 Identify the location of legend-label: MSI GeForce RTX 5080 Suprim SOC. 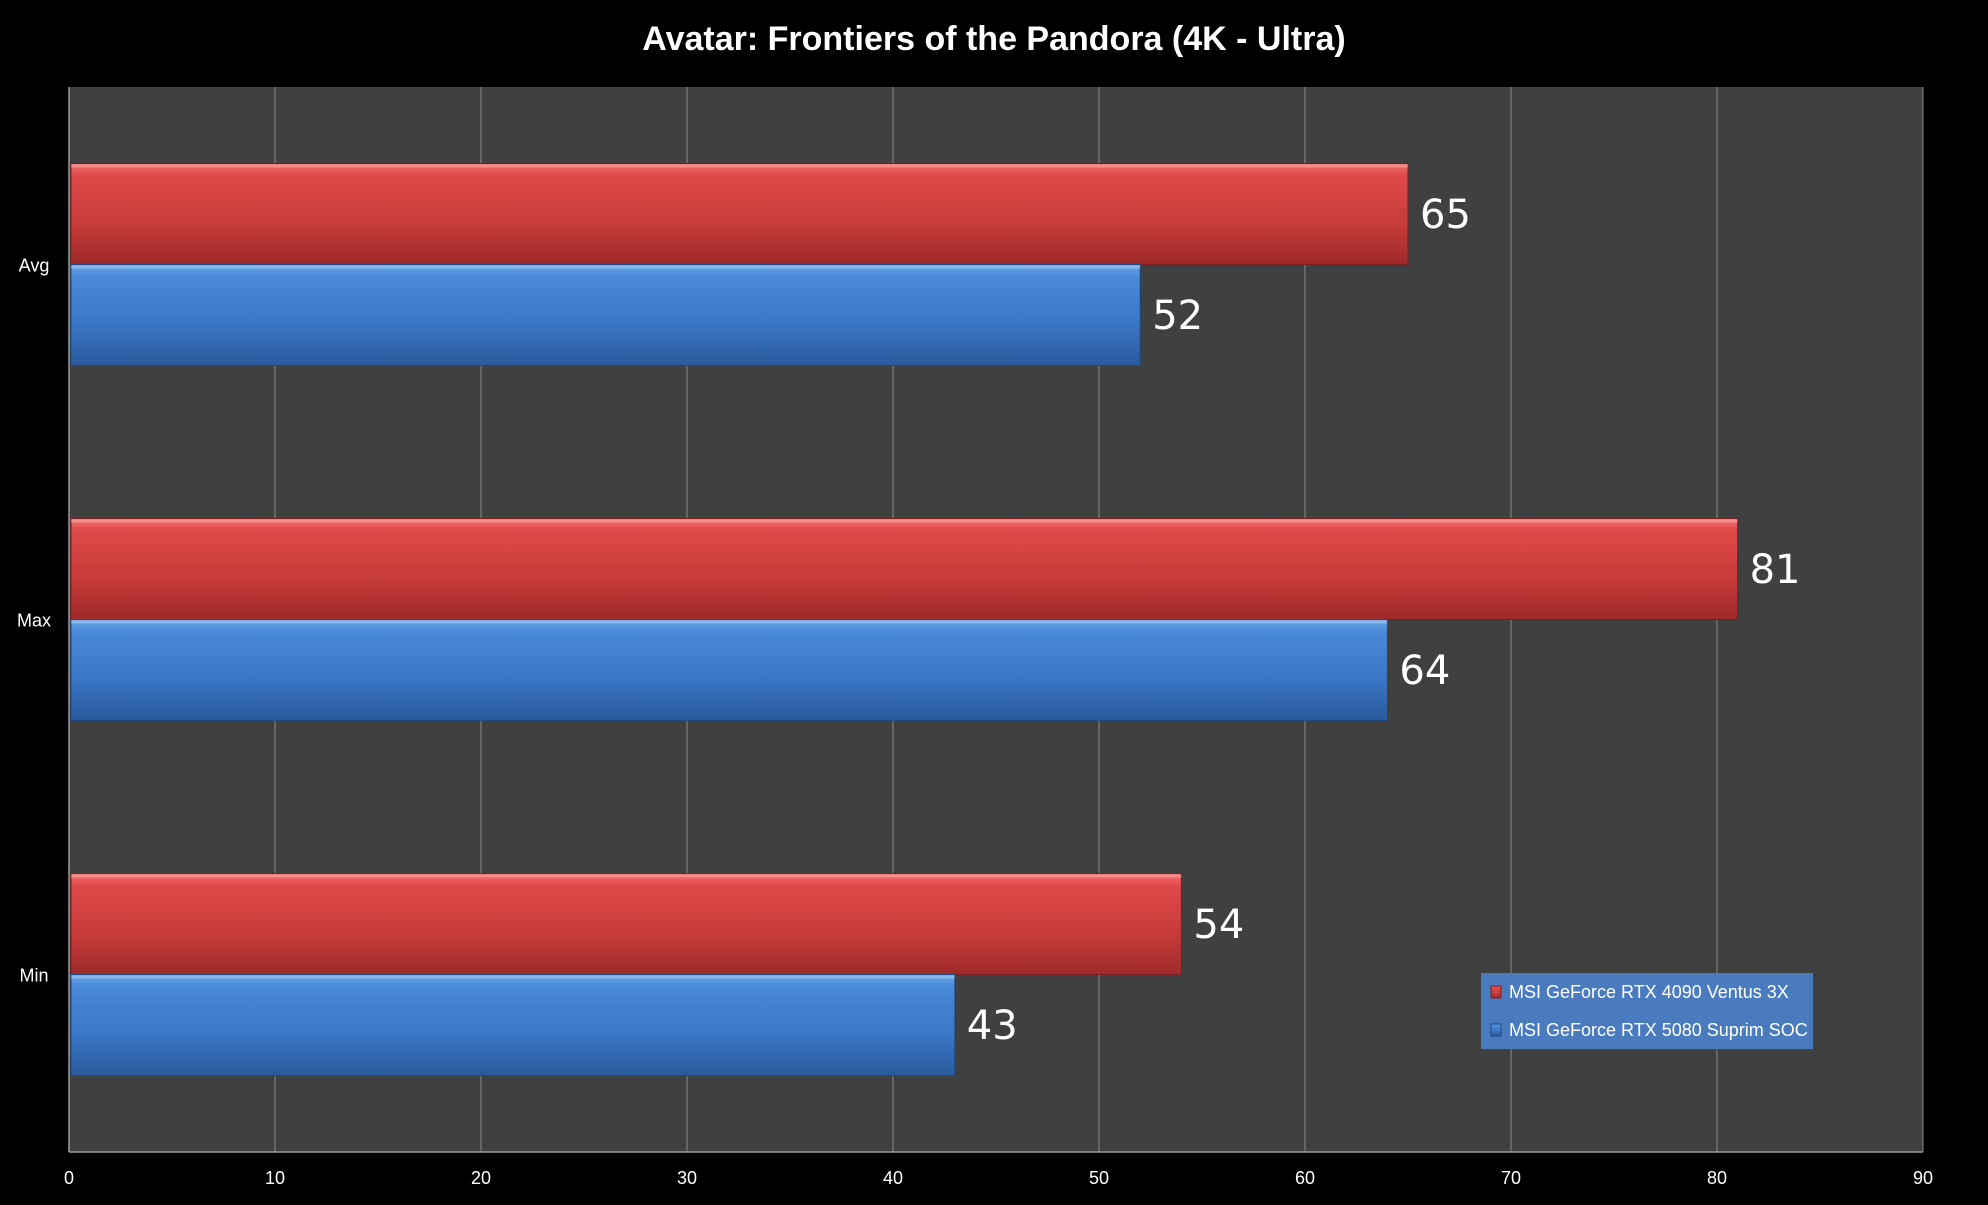
(1658, 1030).